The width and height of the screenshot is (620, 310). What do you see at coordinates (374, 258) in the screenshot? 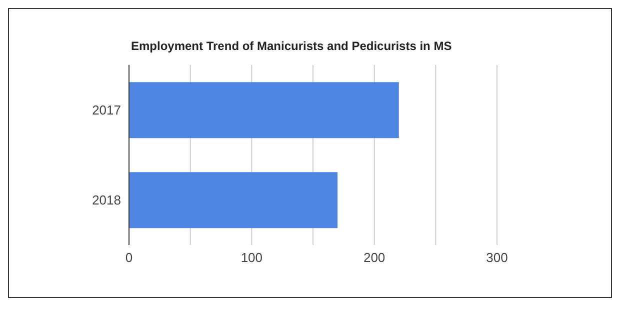
I see `x-tick-label: 200` at bounding box center [374, 258].